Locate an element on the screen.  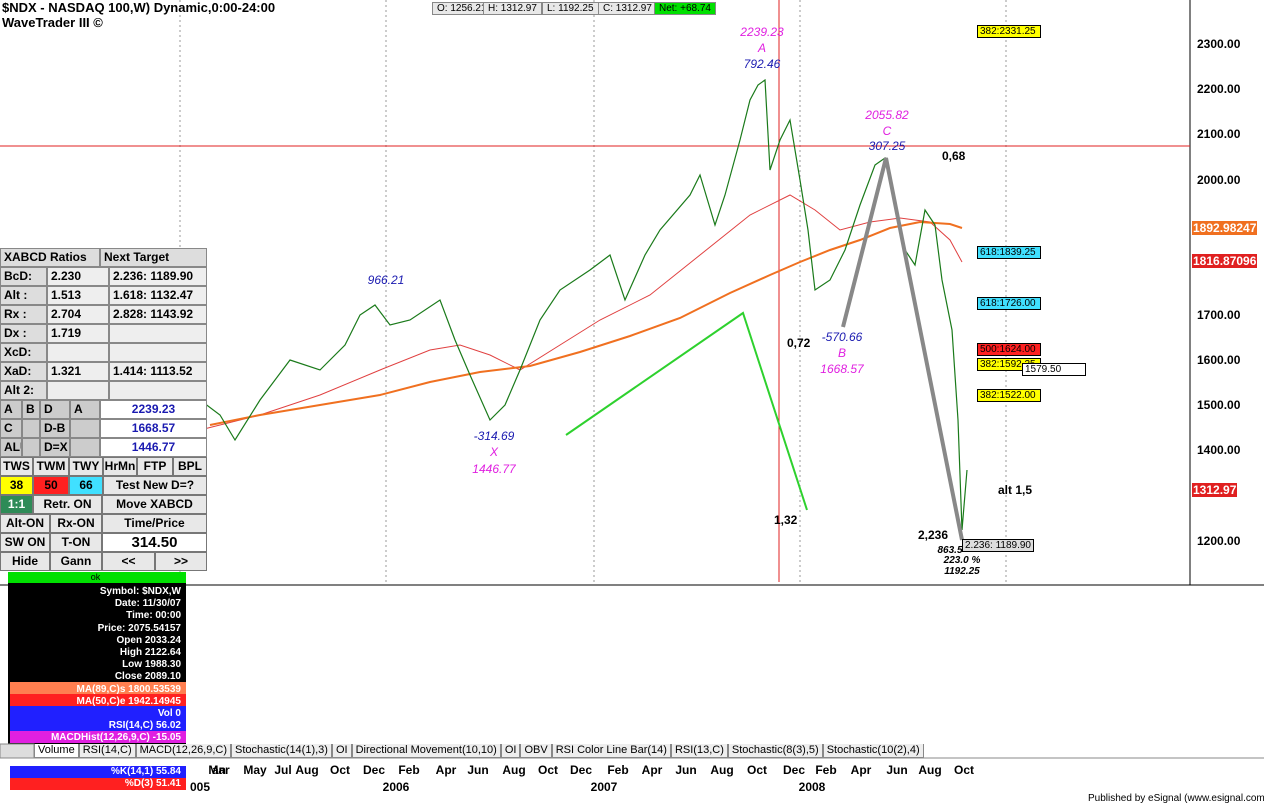
point-cell: ALU is located at coordinates (11, 447).